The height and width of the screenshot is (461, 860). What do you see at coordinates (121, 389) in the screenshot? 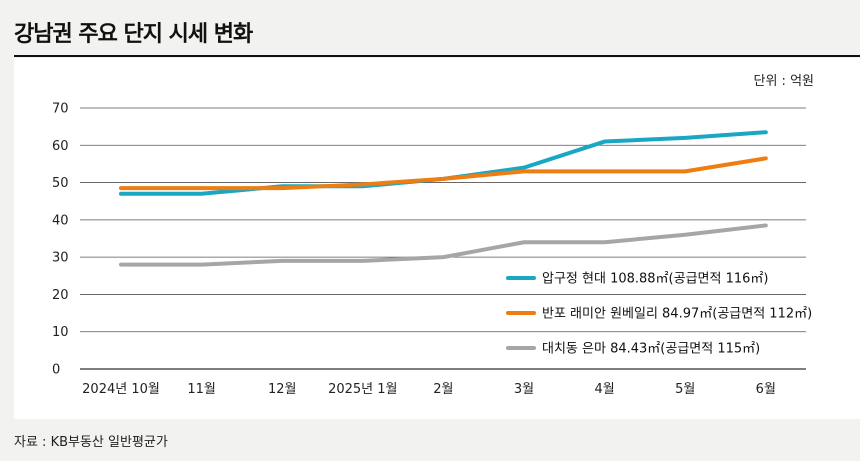
I see `x-tick-label: 2024년 10월` at bounding box center [121, 389].